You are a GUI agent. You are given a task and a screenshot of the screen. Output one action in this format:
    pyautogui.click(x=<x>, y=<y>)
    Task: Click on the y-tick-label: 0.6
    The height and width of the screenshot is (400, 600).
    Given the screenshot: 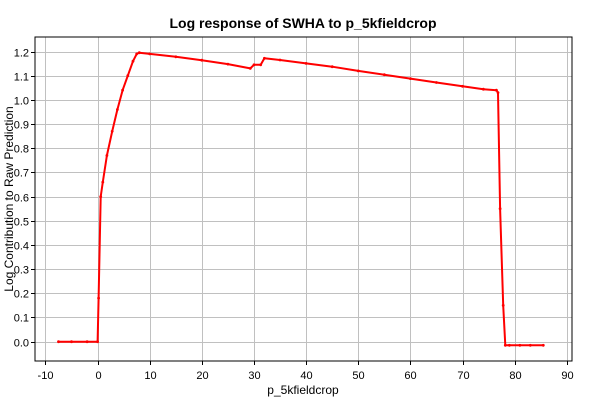 What is the action you would take?
    pyautogui.click(x=21, y=199)
    